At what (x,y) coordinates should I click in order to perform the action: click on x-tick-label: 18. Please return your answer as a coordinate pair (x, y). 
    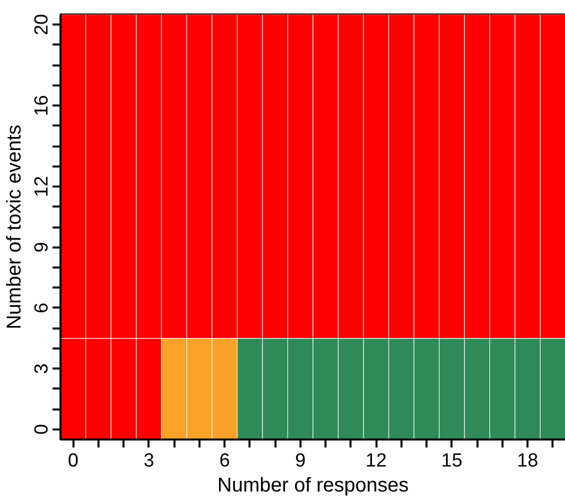
    Looking at the image, I should click on (527, 461).